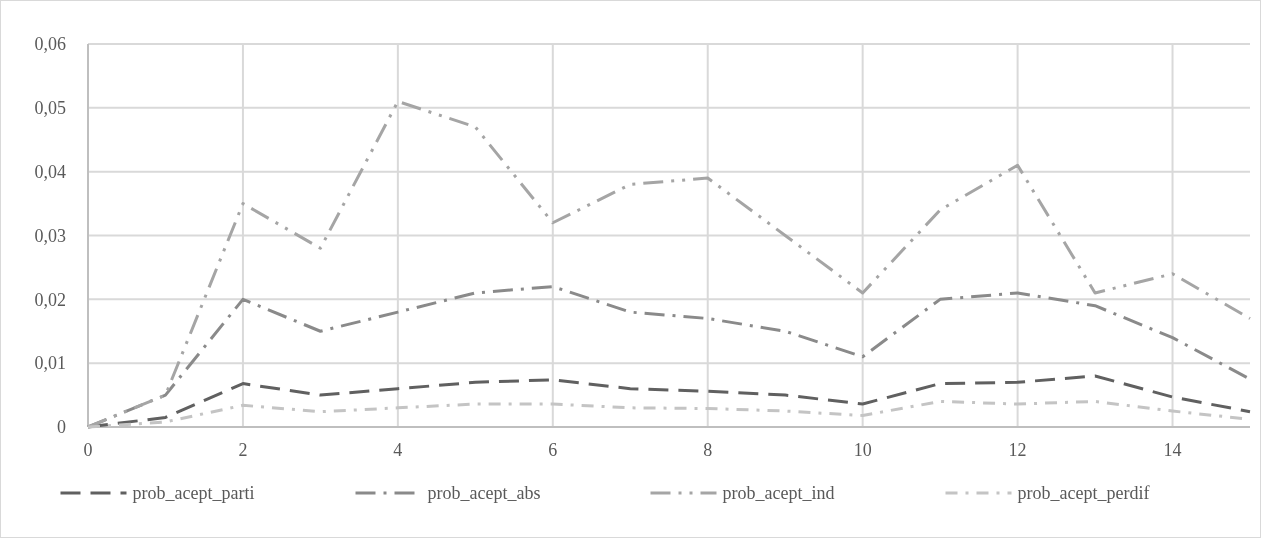 The height and width of the screenshot is (538, 1261). I want to click on x-tick-label: 12, so click(1017, 450).